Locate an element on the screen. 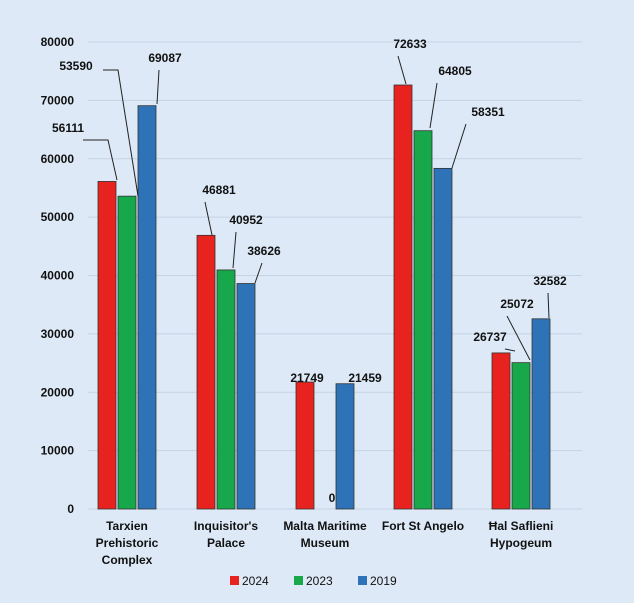 This screenshot has width=634, height=603. legend-swatch-2023 is located at coordinates (298, 580).